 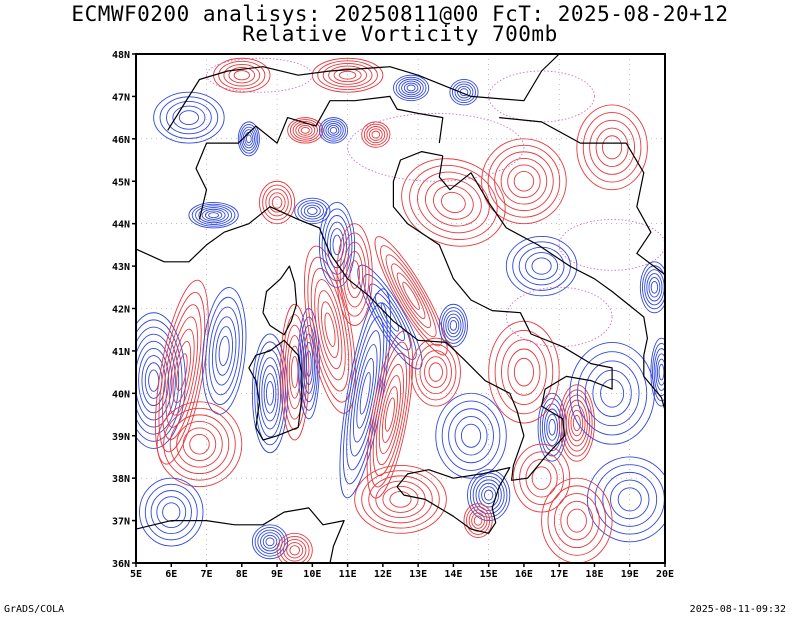 What do you see at coordinates (121, 437) in the screenshot?
I see `lat-tick-label: 39N` at bounding box center [121, 437].